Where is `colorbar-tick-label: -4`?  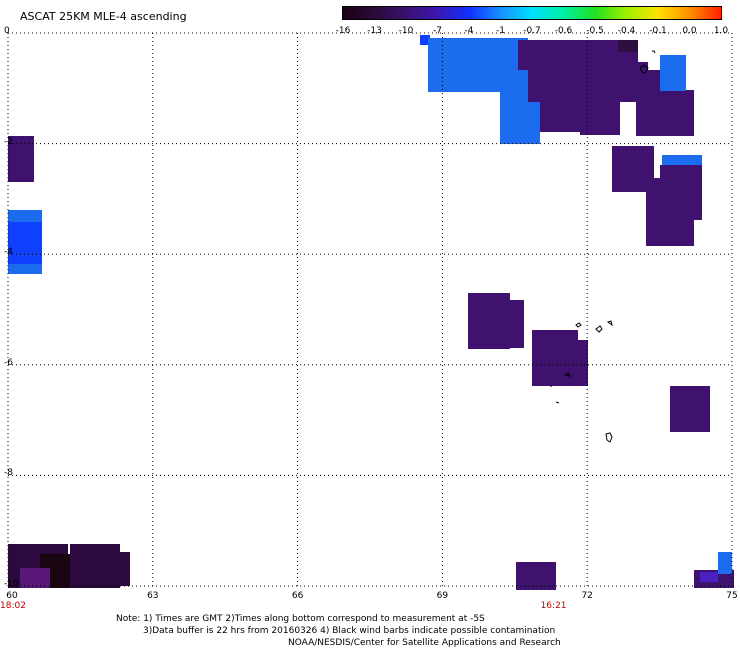 colorbar-tick-label: -4 is located at coordinates (469, 31).